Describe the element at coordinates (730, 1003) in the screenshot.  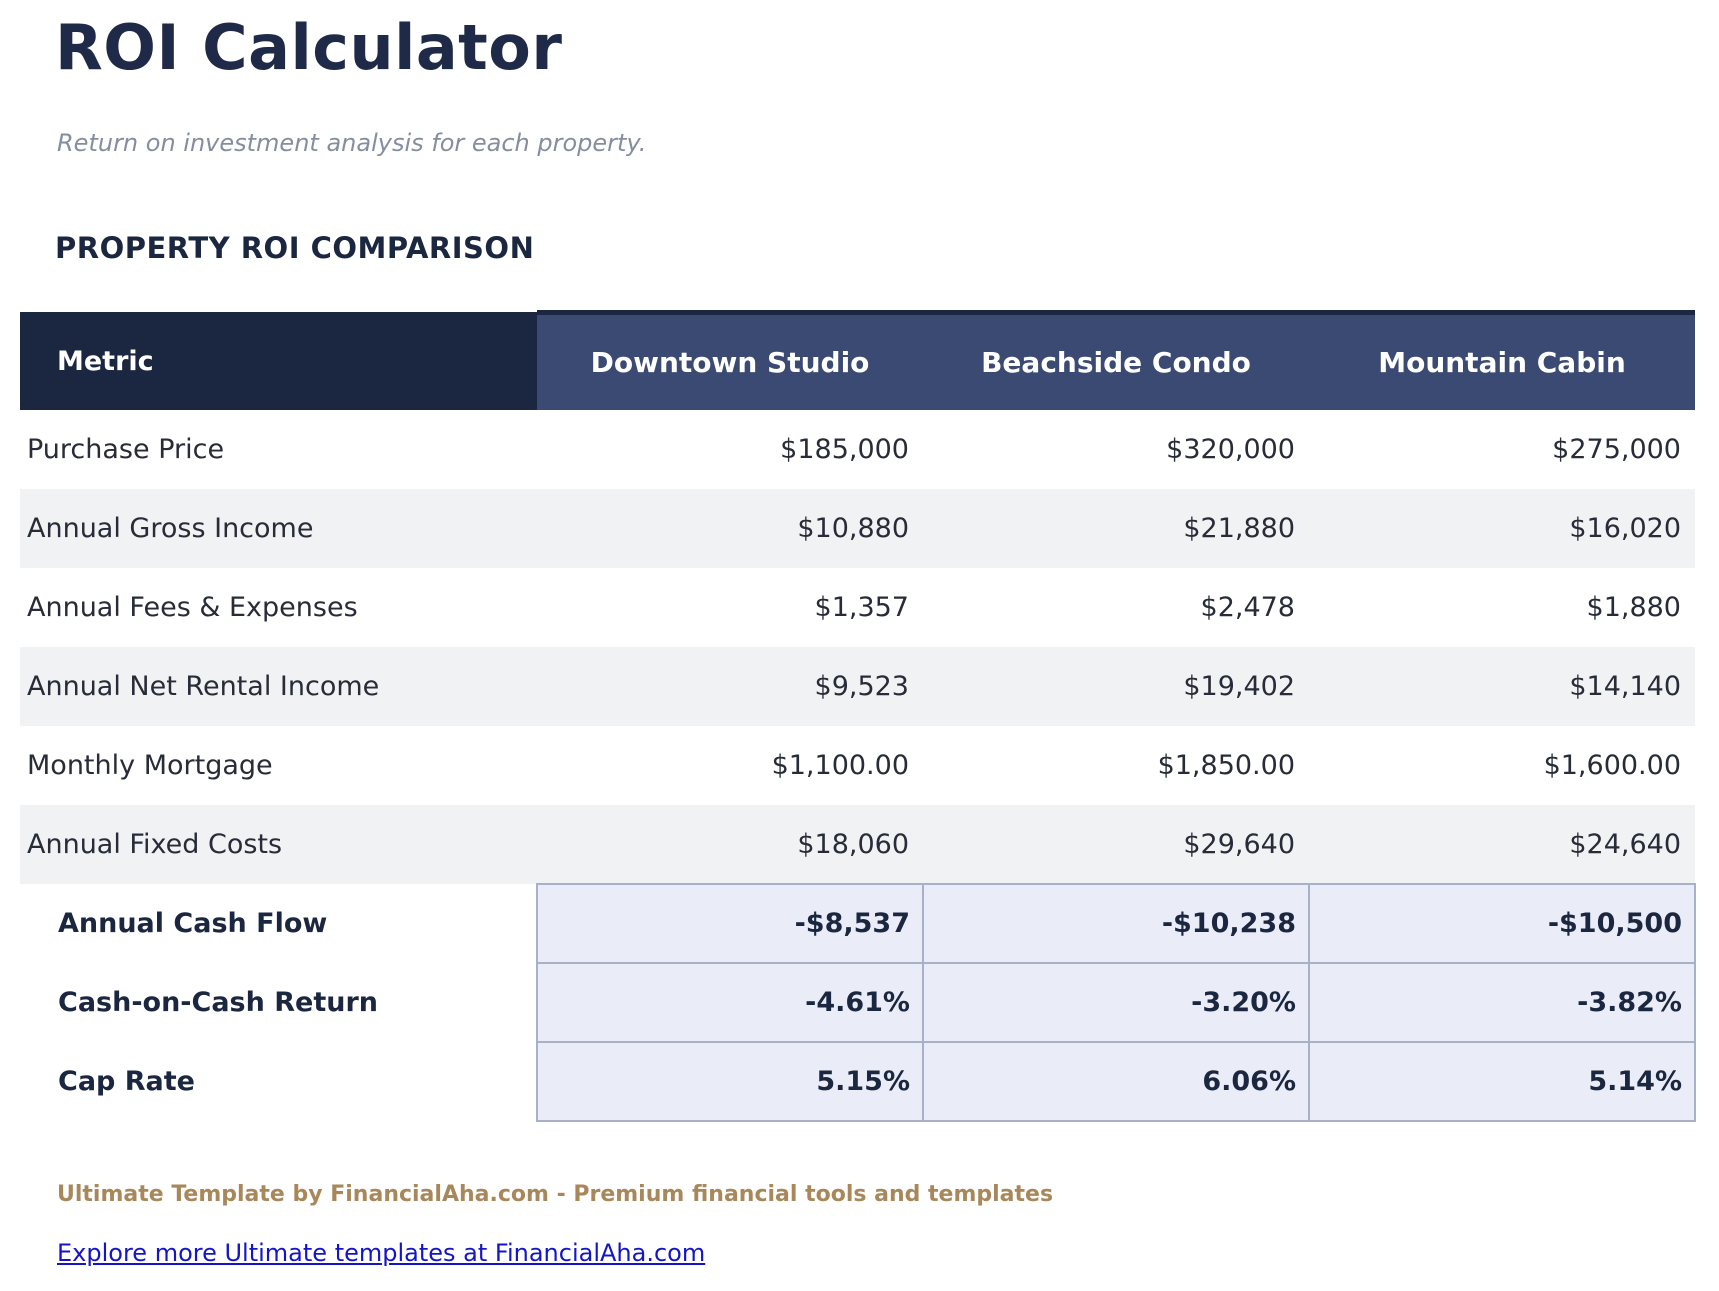
I see `summary-value-cell: -4.61%` at that location.